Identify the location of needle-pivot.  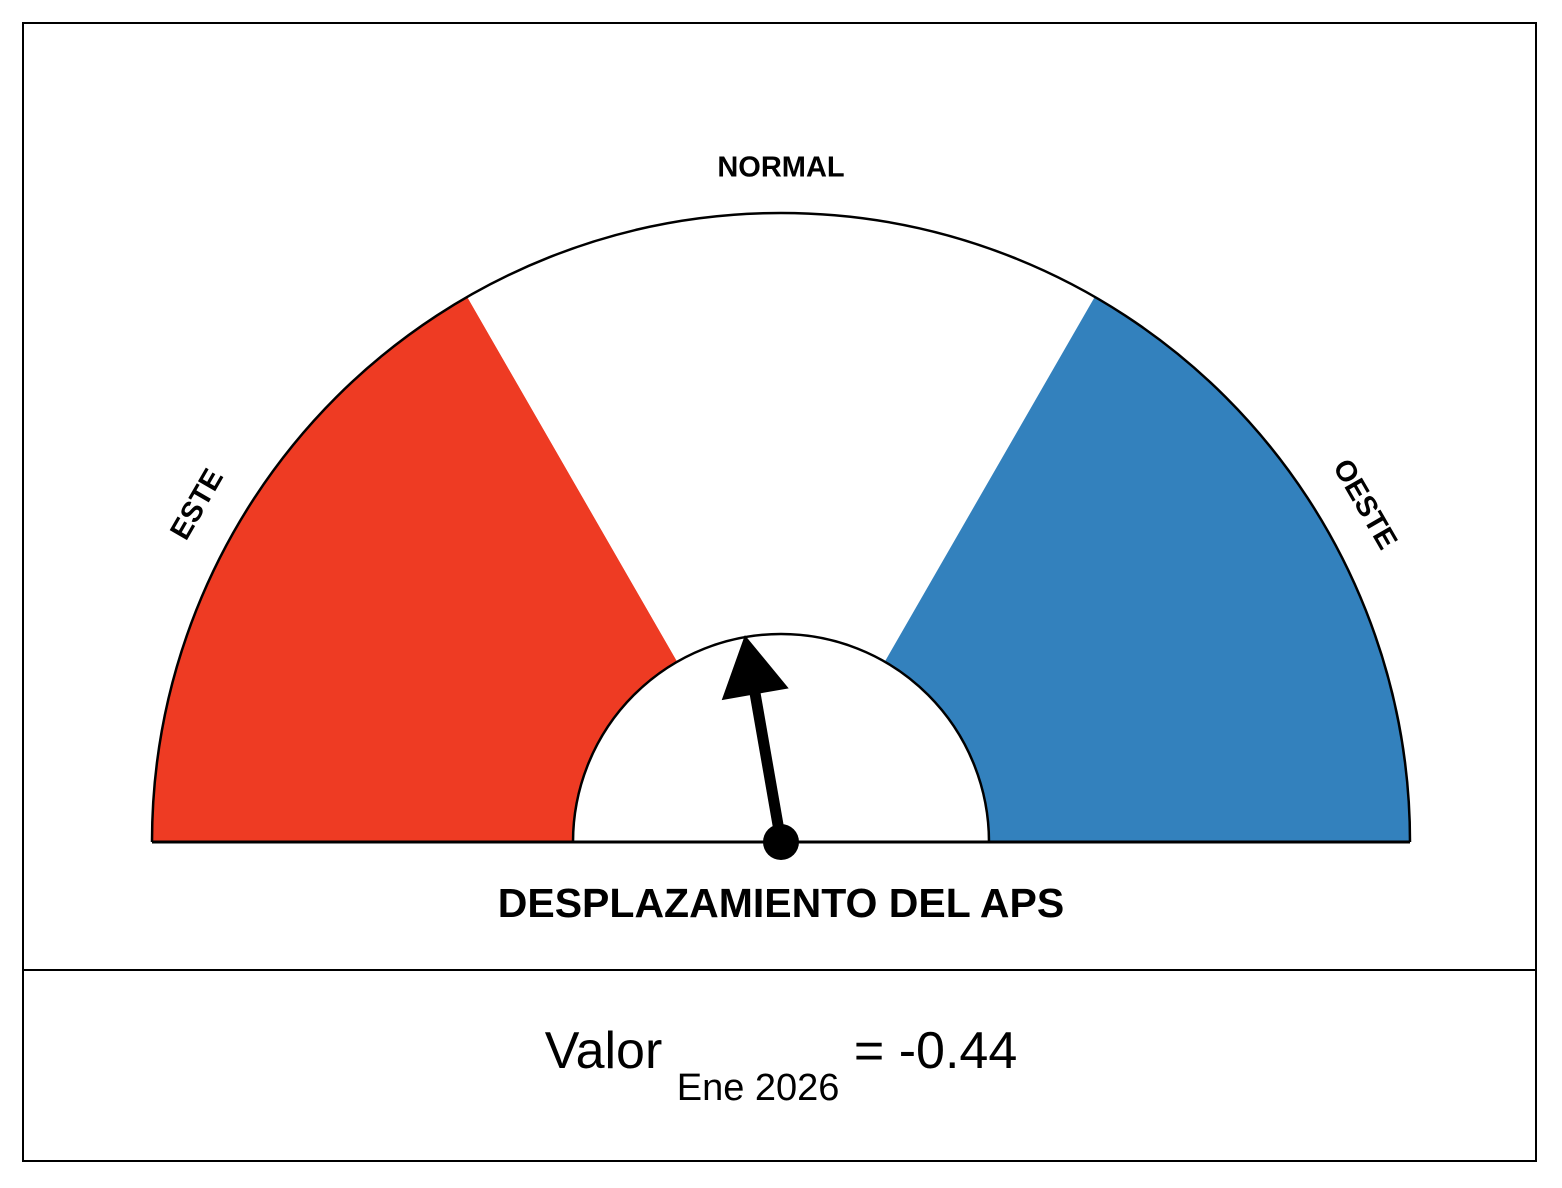
(781, 842).